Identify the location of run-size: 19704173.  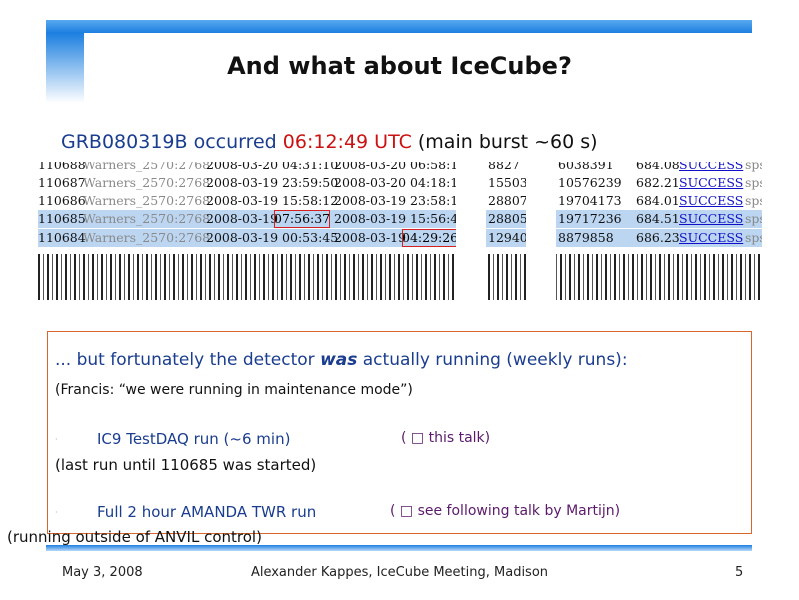
(590, 200).